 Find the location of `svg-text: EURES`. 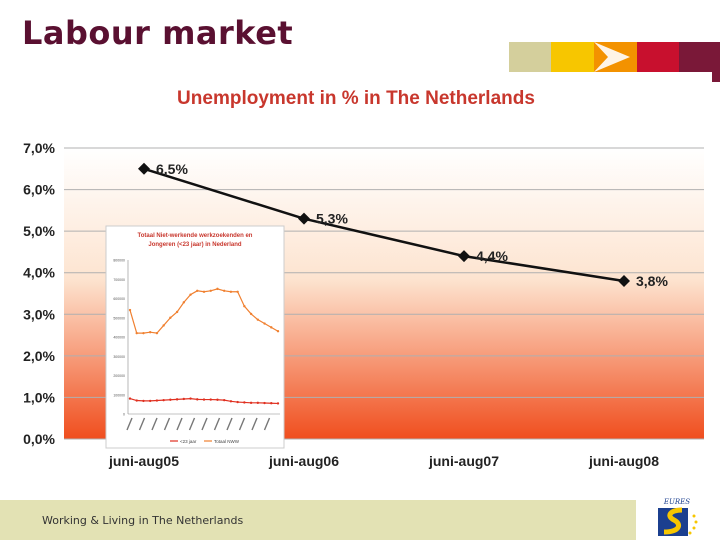

svg-text: EURES is located at coordinates (676, 502).